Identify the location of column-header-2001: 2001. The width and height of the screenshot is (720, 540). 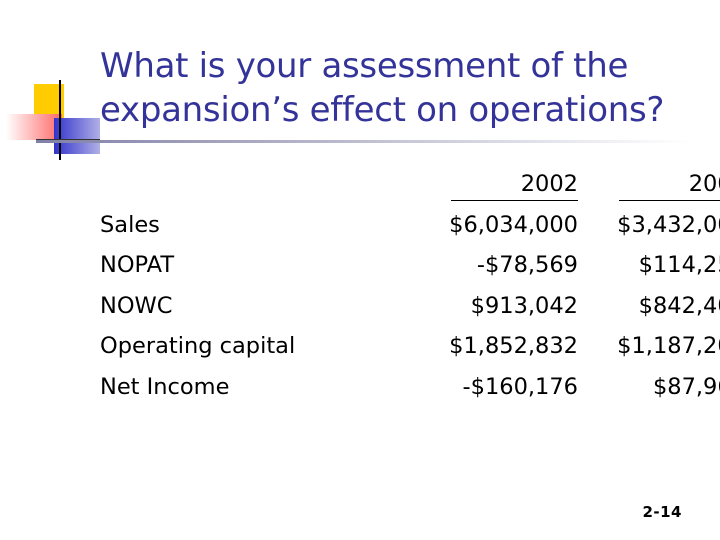
(658, 184).